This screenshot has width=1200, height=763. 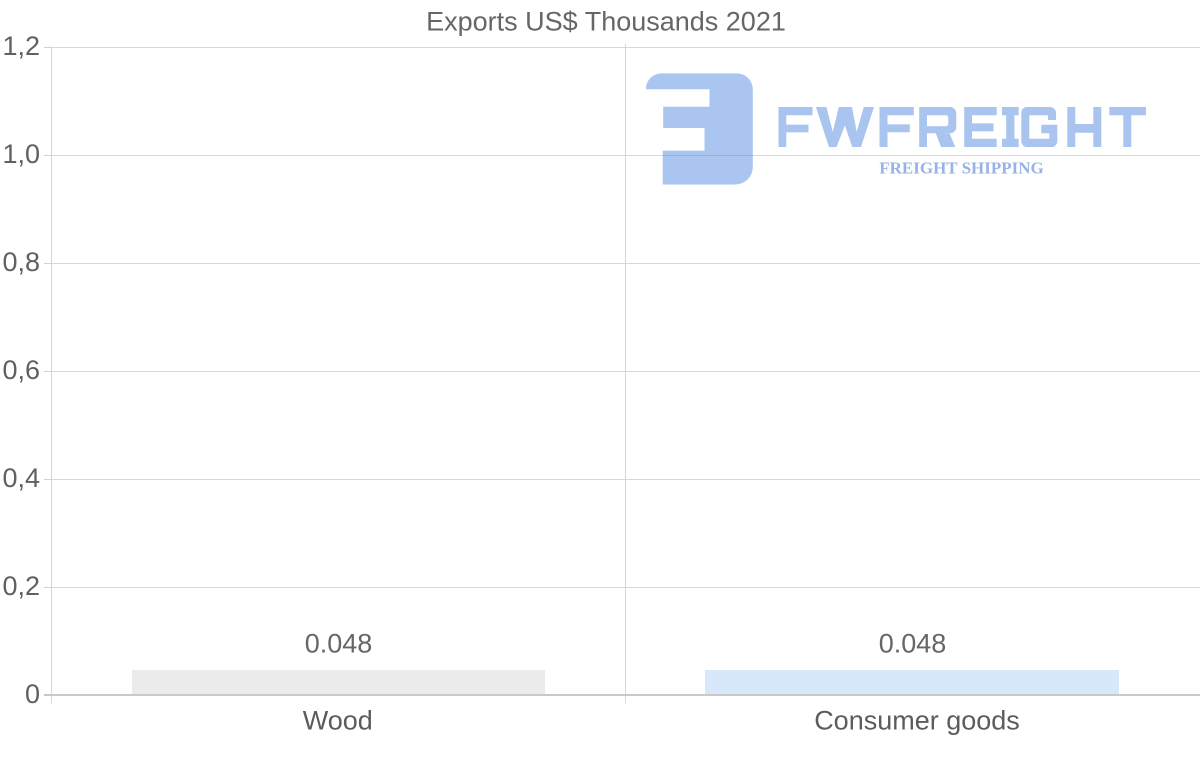 I want to click on svg-text: 0,8, so click(x=21, y=262).